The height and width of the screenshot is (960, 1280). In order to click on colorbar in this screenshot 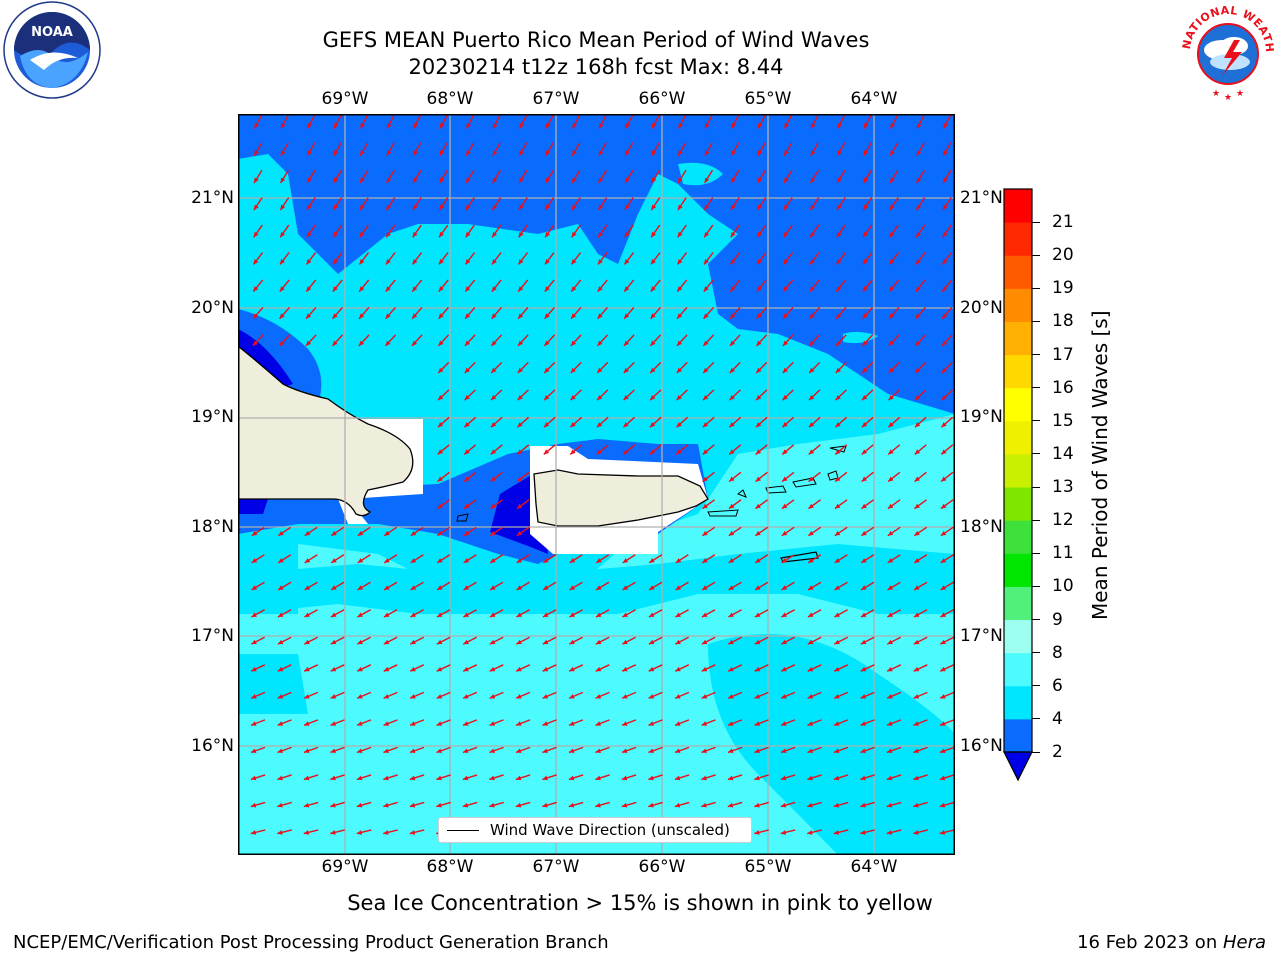, I will do `click(1018, 485)`.